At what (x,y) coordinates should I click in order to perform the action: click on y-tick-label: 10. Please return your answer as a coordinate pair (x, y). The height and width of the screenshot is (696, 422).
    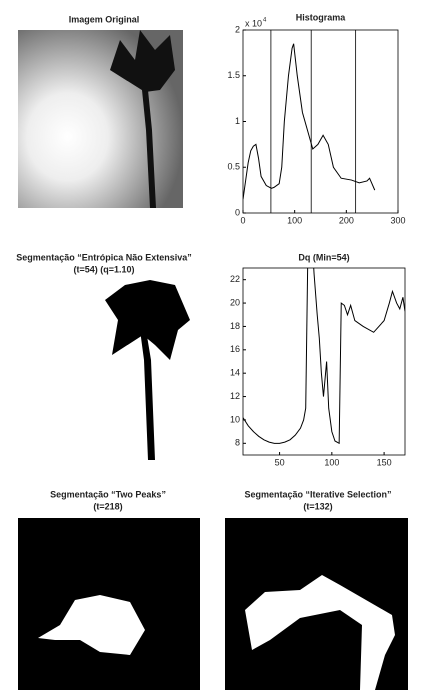
    Looking at the image, I should click on (235, 419).